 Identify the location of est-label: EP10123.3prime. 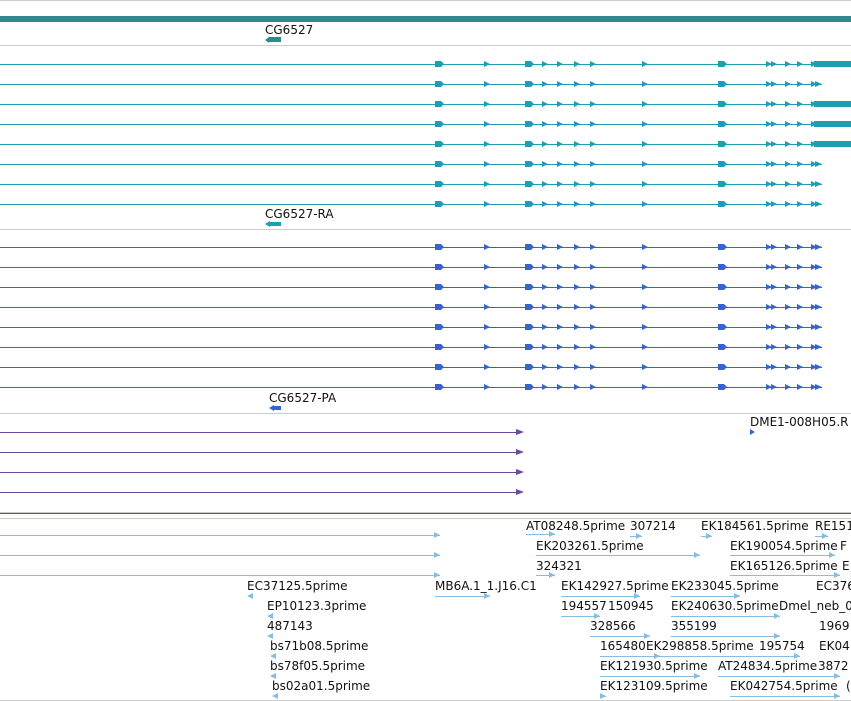
(316, 606).